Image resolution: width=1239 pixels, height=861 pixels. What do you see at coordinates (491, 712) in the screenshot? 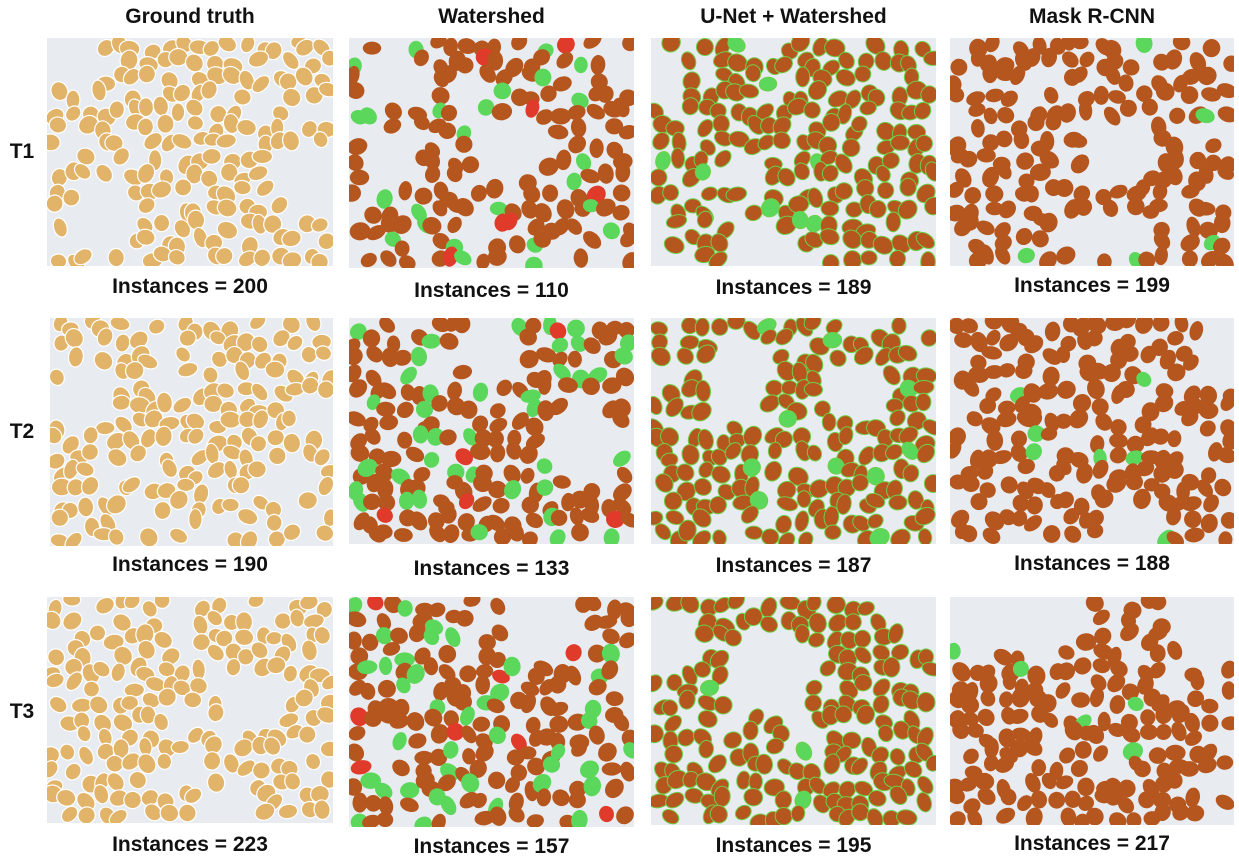
I see `image-t3-watershed` at bounding box center [491, 712].